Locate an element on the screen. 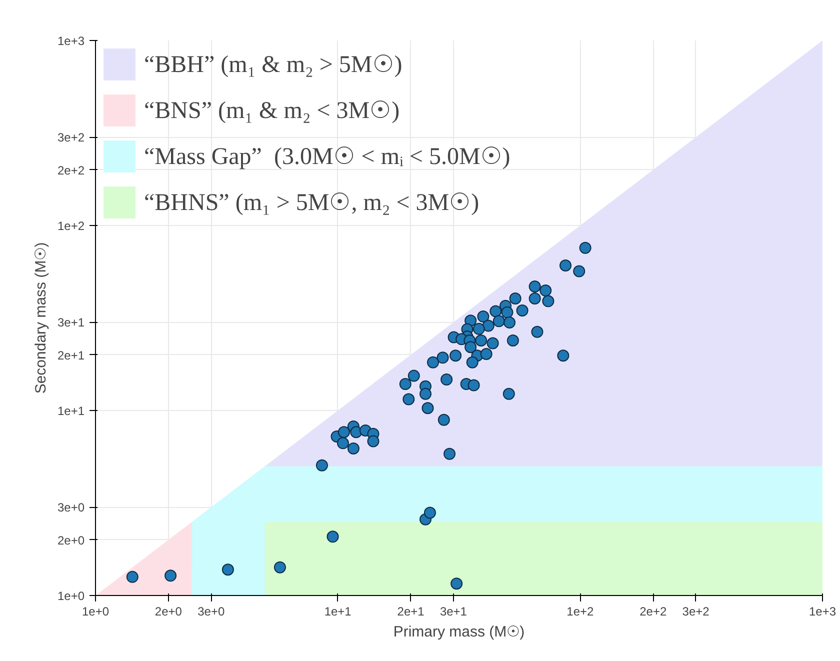 The image size is (840, 661). y-tick-label: 3e+2 is located at coordinates (71, 137).